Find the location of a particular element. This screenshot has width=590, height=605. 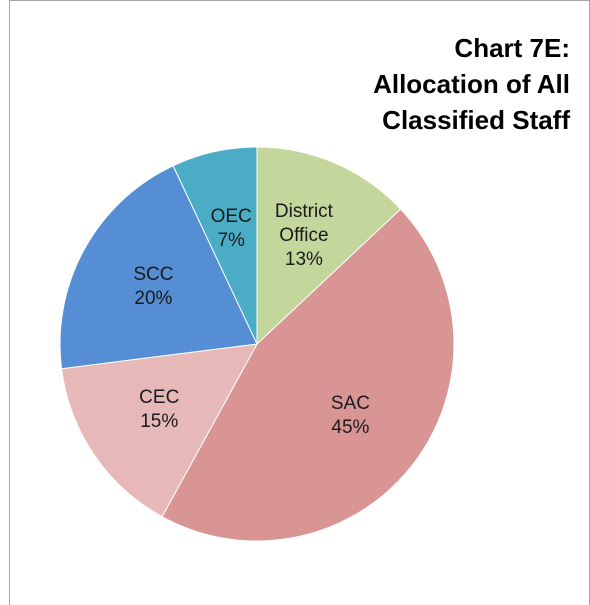

slice-label: SAC 45% is located at coordinates (350, 416).